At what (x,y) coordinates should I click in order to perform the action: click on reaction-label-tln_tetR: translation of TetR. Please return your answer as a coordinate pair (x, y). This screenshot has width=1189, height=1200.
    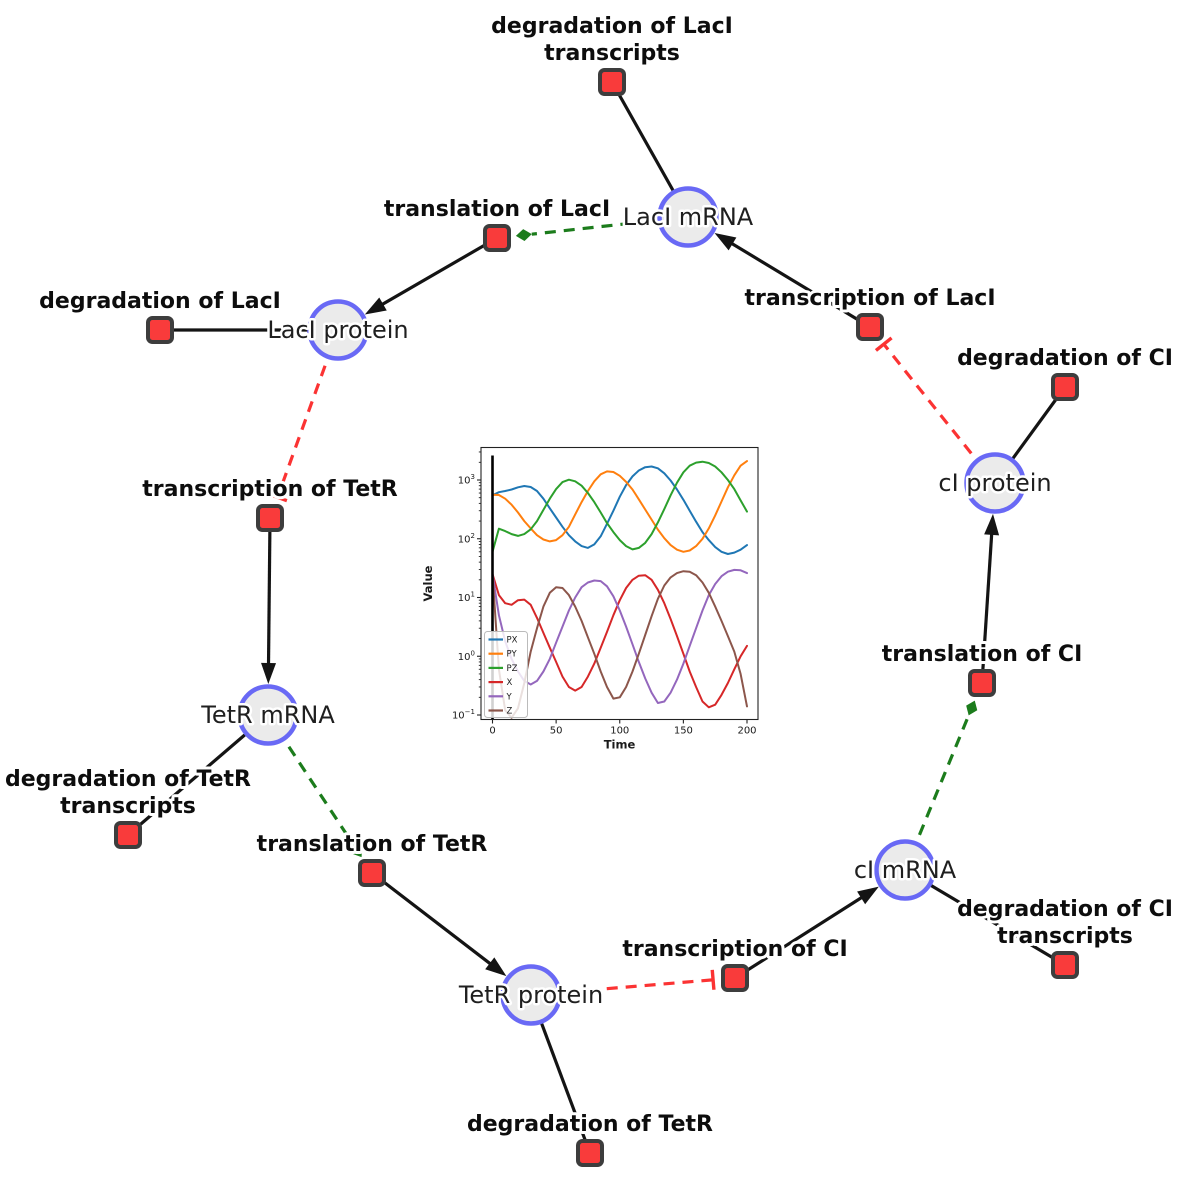
    Looking at the image, I should click on (372, 844).